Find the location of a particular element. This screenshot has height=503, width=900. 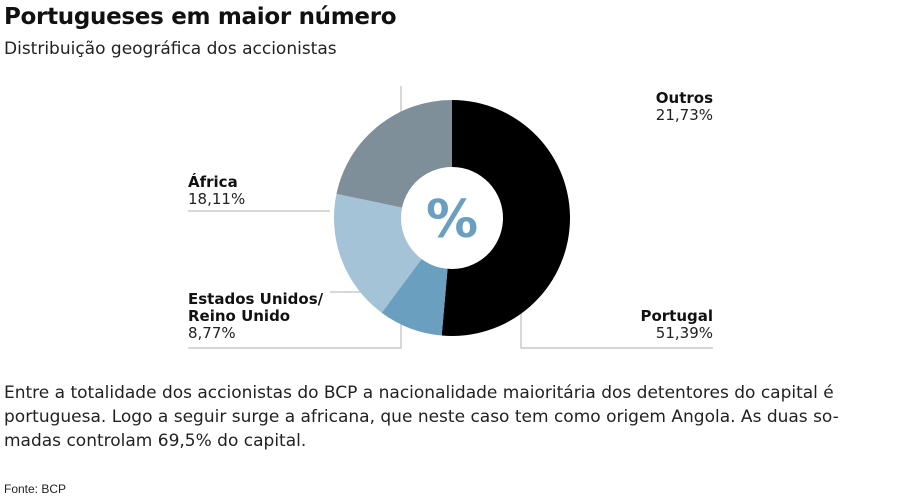

slice-estados-unidos-reino-unido is located at coordinates (414, 297).